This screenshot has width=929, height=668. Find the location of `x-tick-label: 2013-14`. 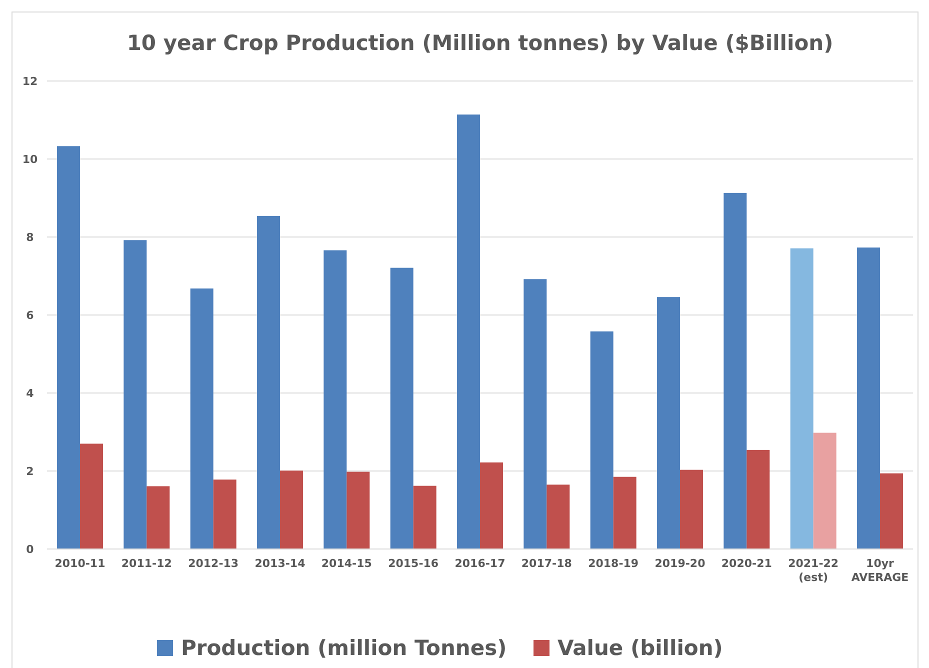

x-tick-label: 2013-14 is located at coordinates (280, 563).